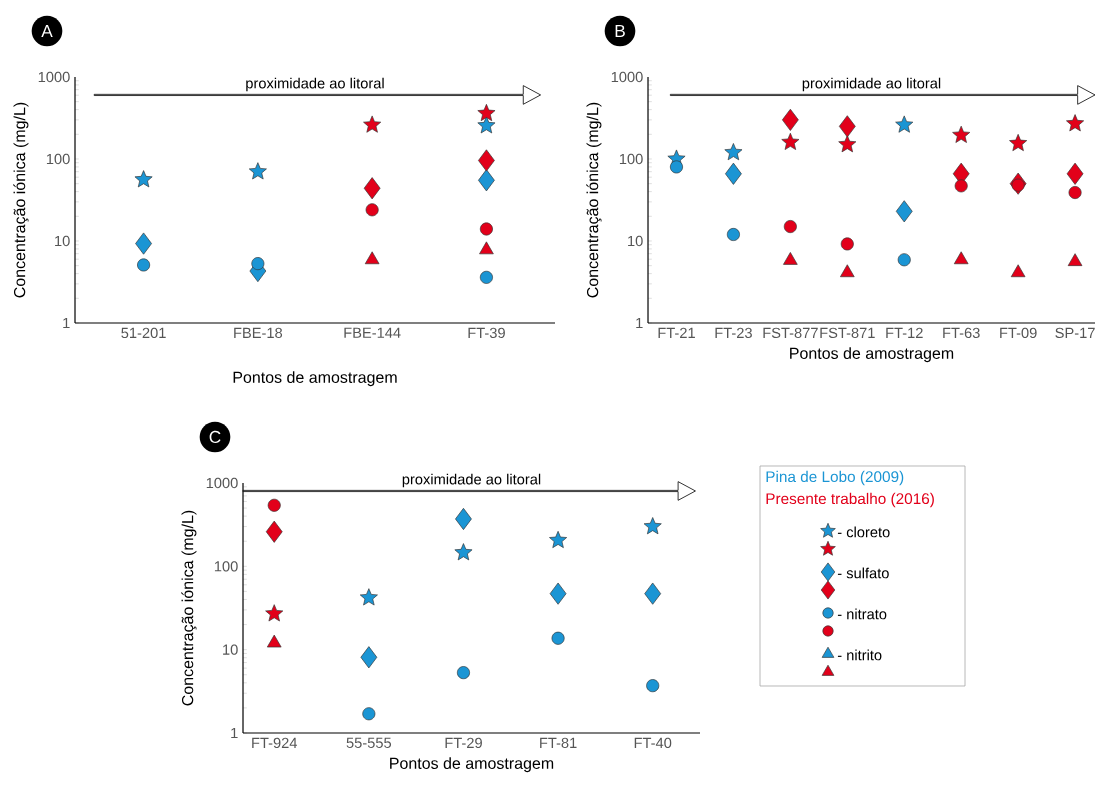 Image resolution: width=1110 pixels, height=791 pixels. I want to click on chart-title: C, so click(215, 437).